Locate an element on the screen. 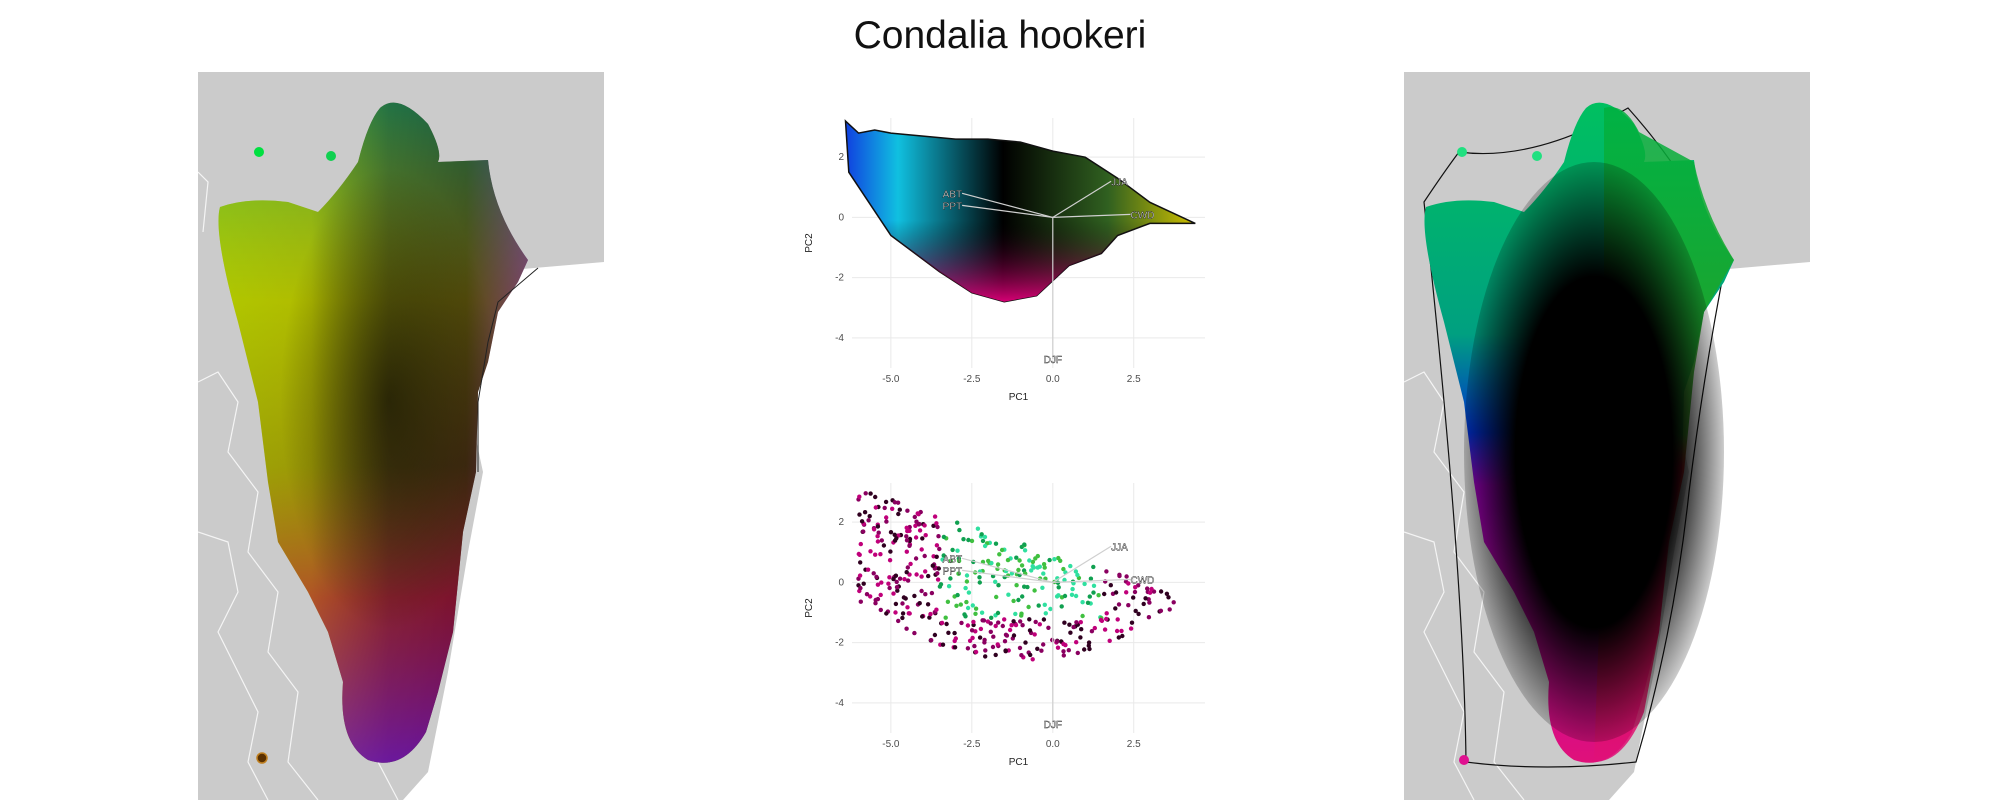 The height and width of the screenshot is (800, 2000). hull is located at coordinates (1020, 211).